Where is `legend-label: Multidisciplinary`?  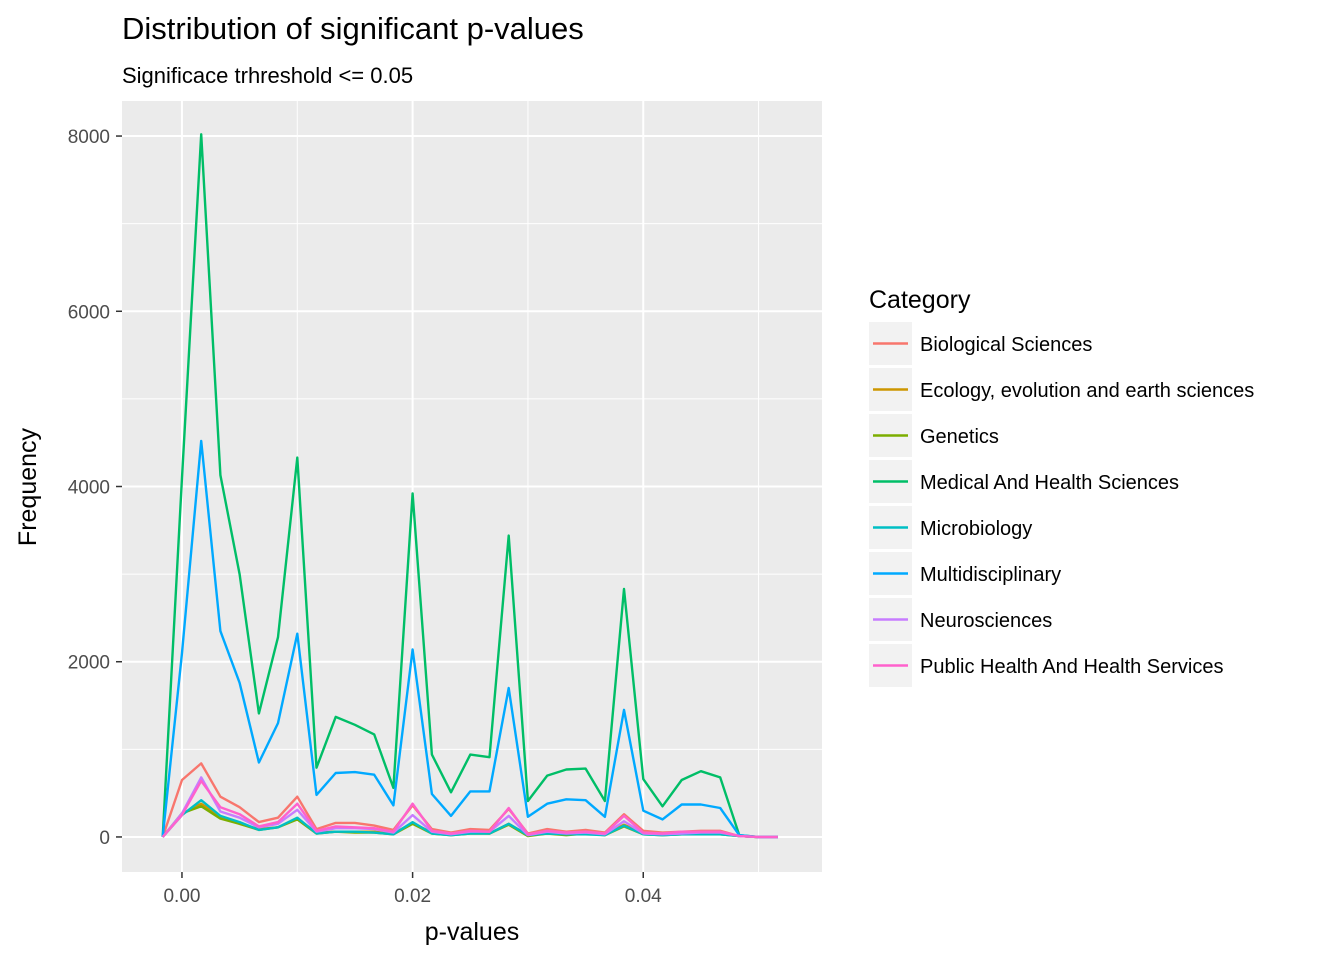
legend-label: Multidisciplinary is located at coordinates (990, 575).